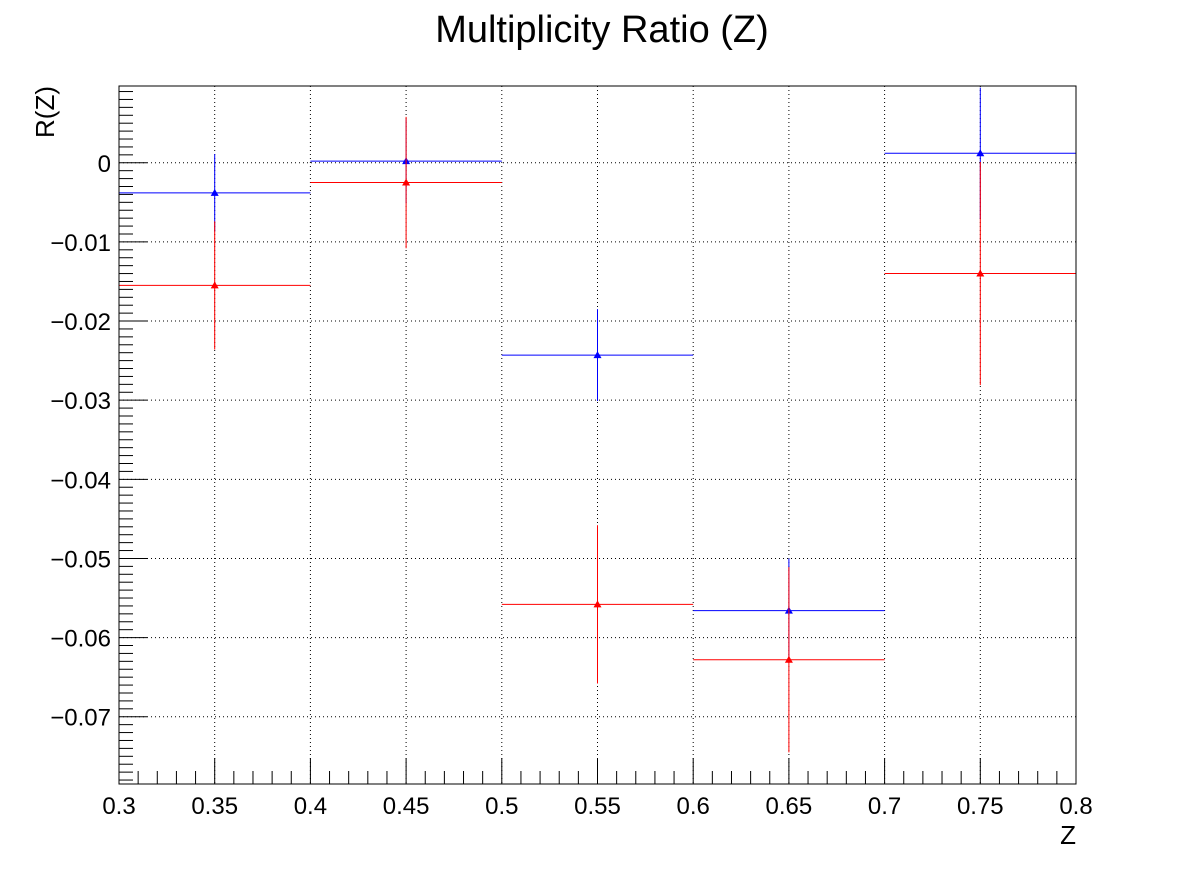  Describe the element at coordinates (118, 806) in the screenshot. I see `x-tick-label: 0.3` at that location.